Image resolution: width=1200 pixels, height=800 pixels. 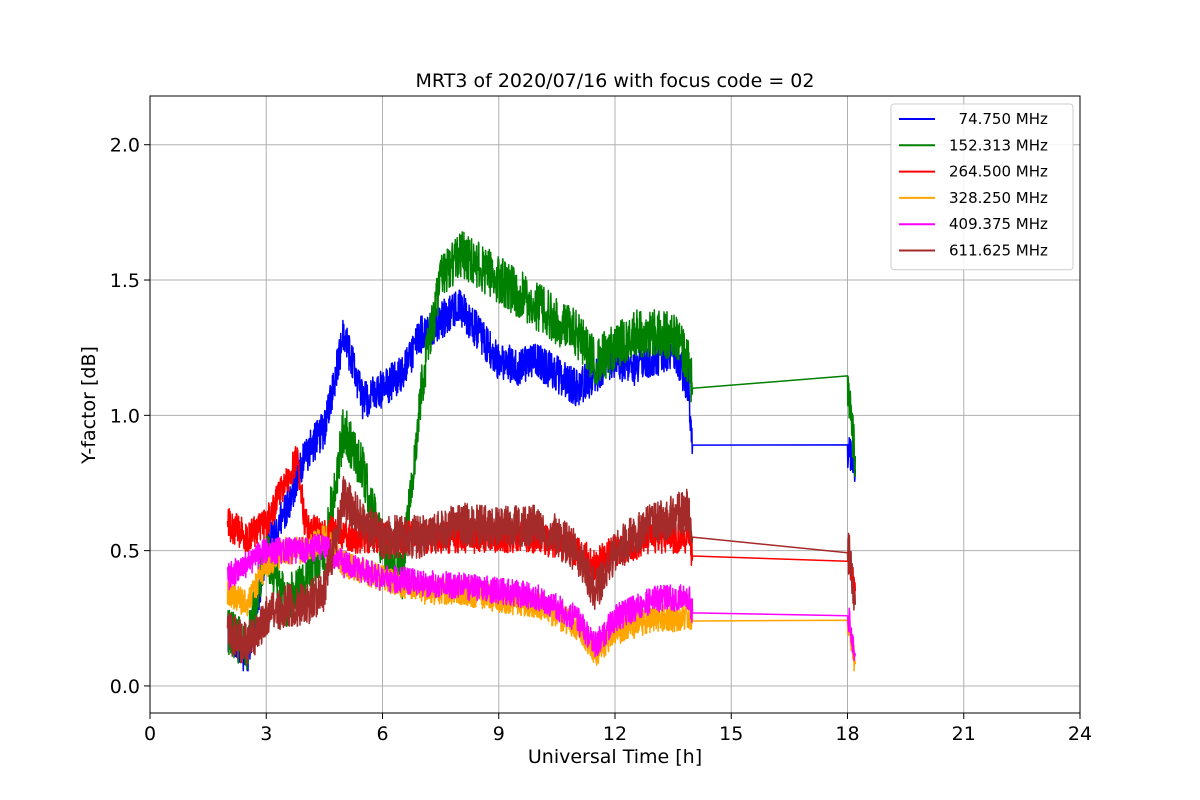 I want to click on x-tick-label: 3, so click(x=266, y=734).